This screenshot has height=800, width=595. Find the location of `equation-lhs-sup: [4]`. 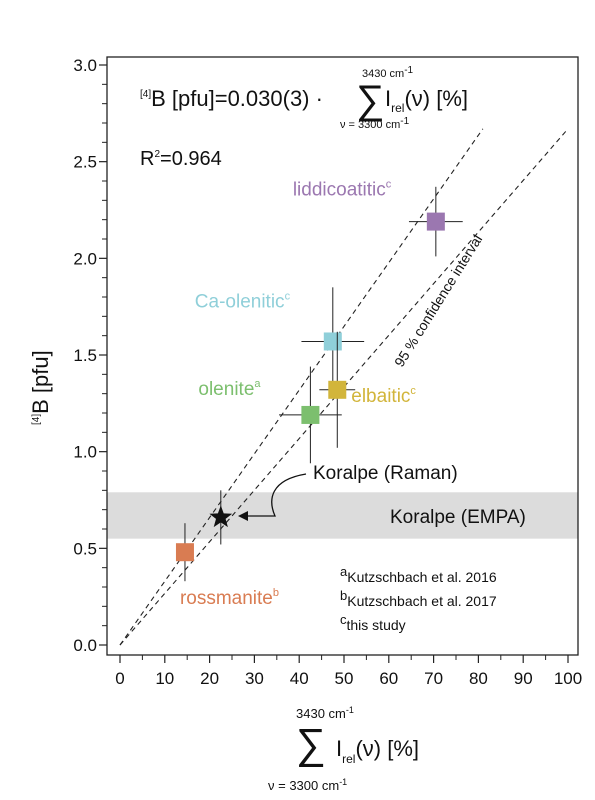

equation-lhs-sup: [4] is located at coordinates (145, 94).